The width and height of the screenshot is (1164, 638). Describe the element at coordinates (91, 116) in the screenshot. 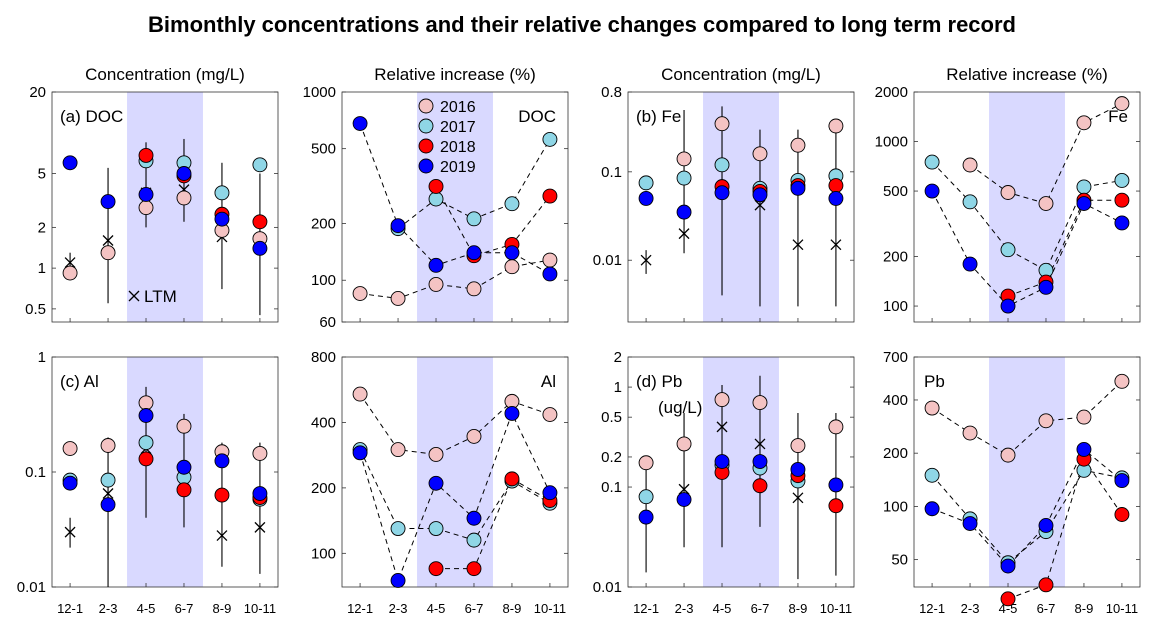

I see `panel-label: (a) DOC` at that location.